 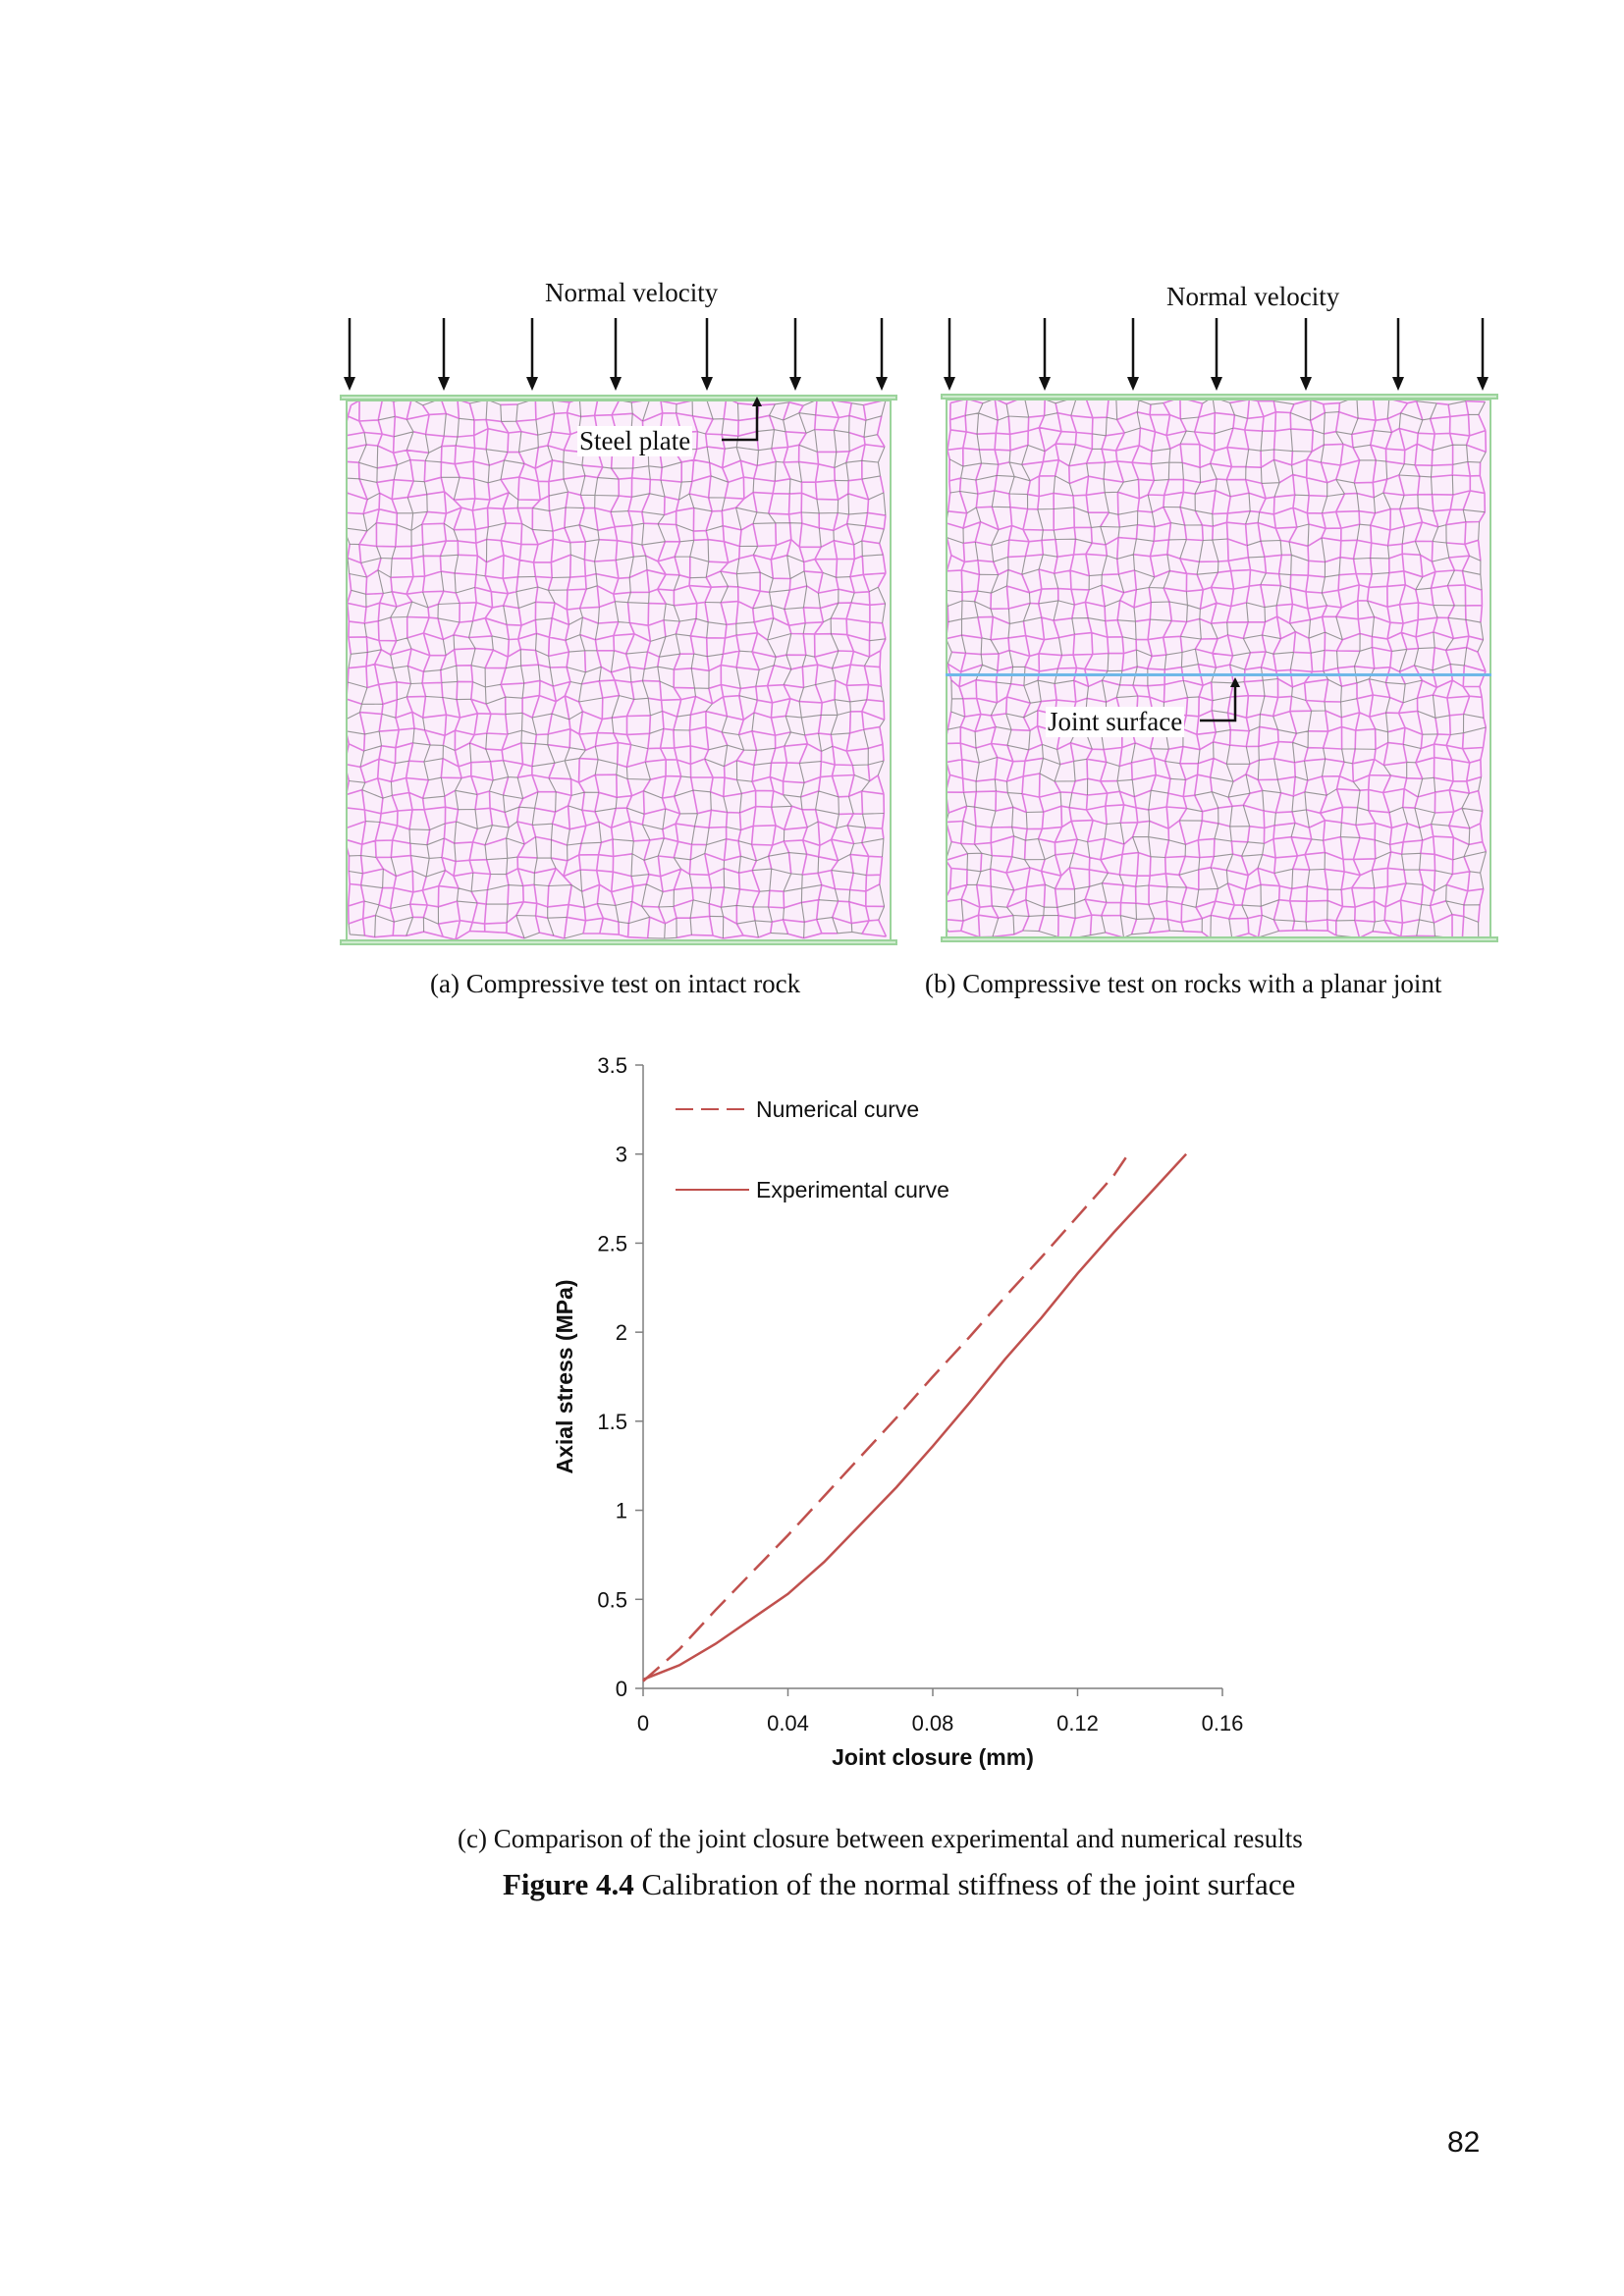 I want to click on panel-a-particle-mesh, so click(x=616, y=669).